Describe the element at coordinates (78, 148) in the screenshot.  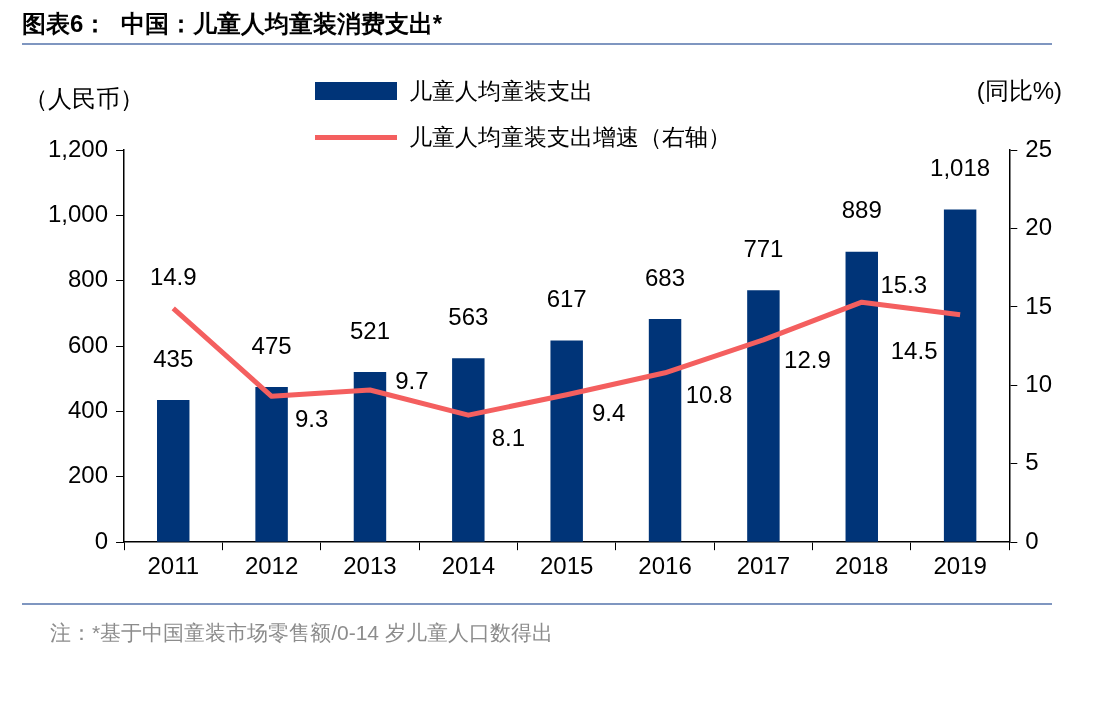
I see `y-tick-label: 1,200` at that location.